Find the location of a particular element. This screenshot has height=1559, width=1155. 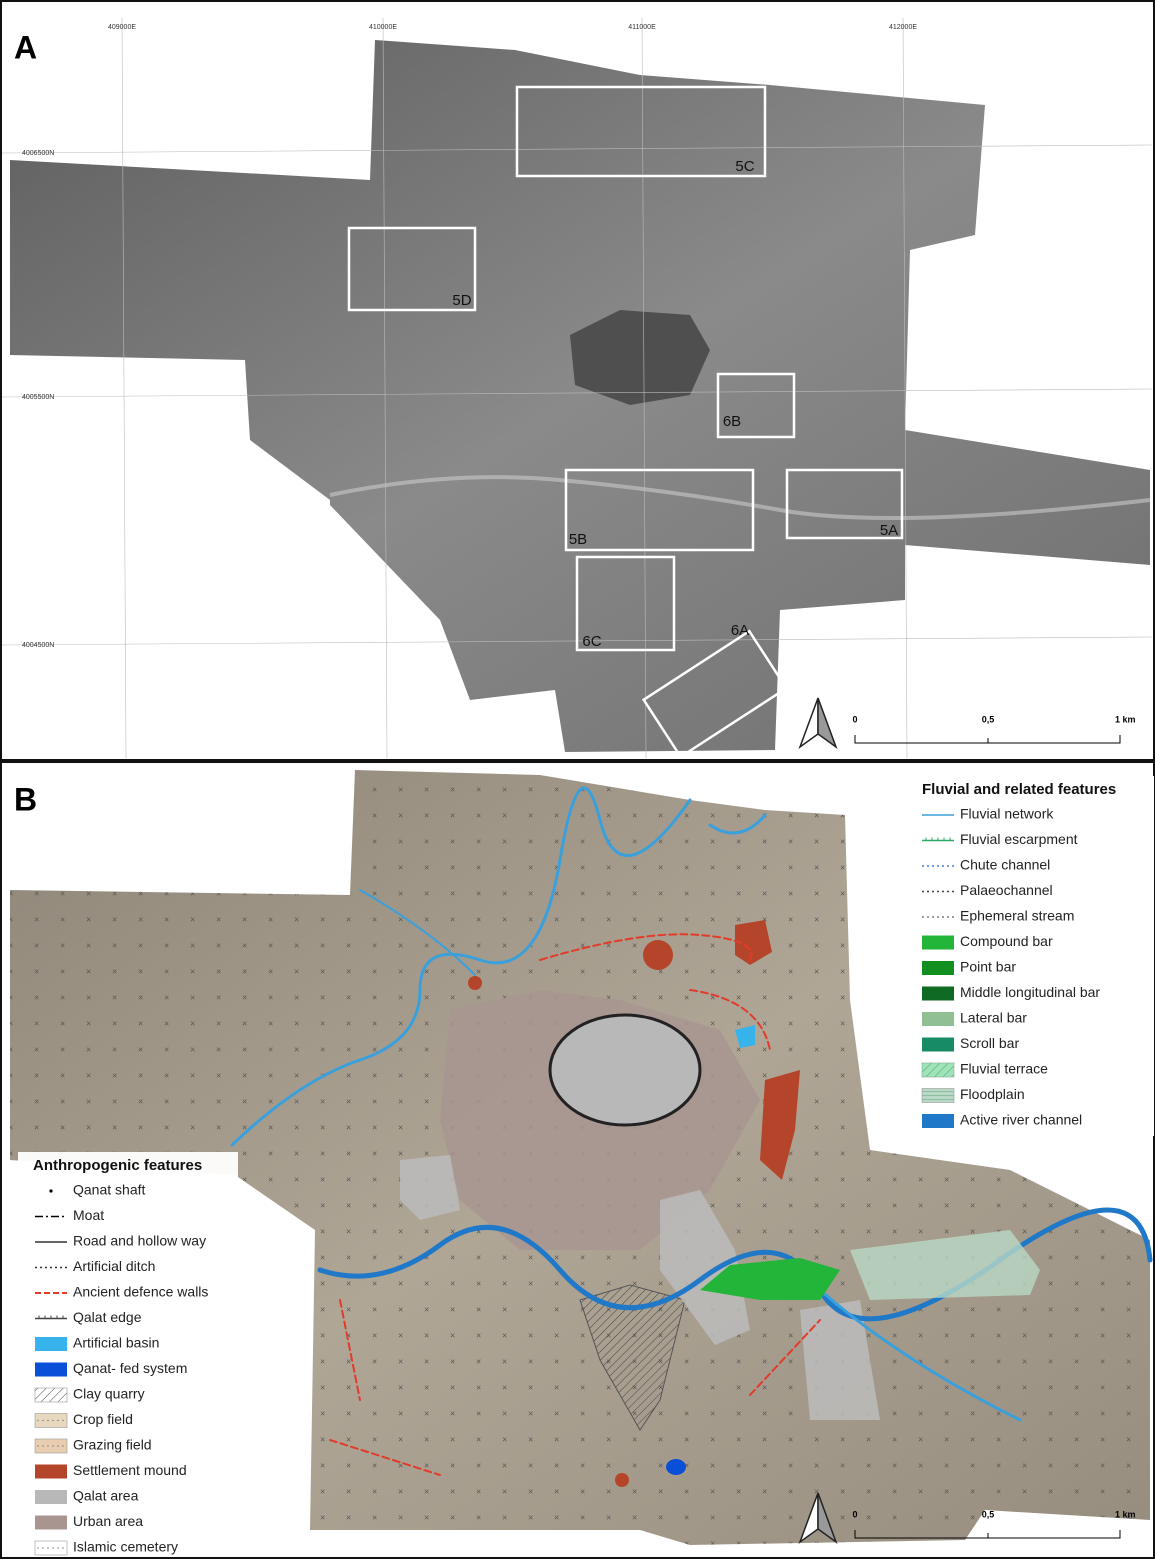

coord-label: 411000E is located at coordinates (642, 27).